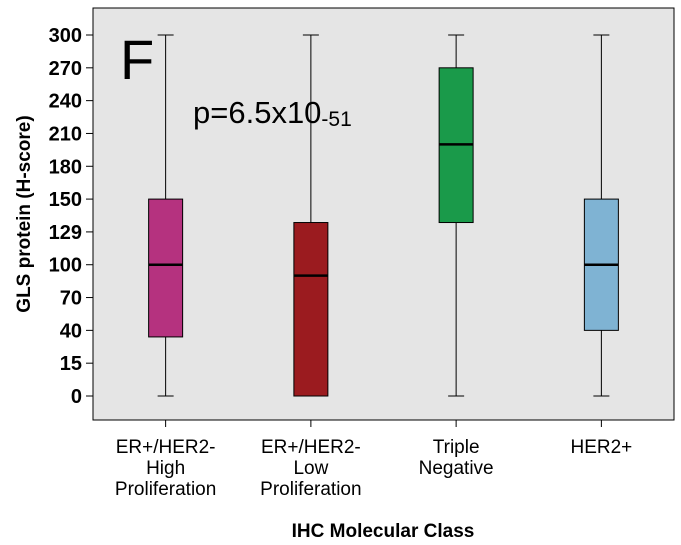 The width and height of the screenshot is (681, 545). What do you see at coordinates (71, 216) in the screenshot?
I see `y-axis: 0 15 40 70 100 129 150 180 210 240 270 300` at bounding box center [71, 216].